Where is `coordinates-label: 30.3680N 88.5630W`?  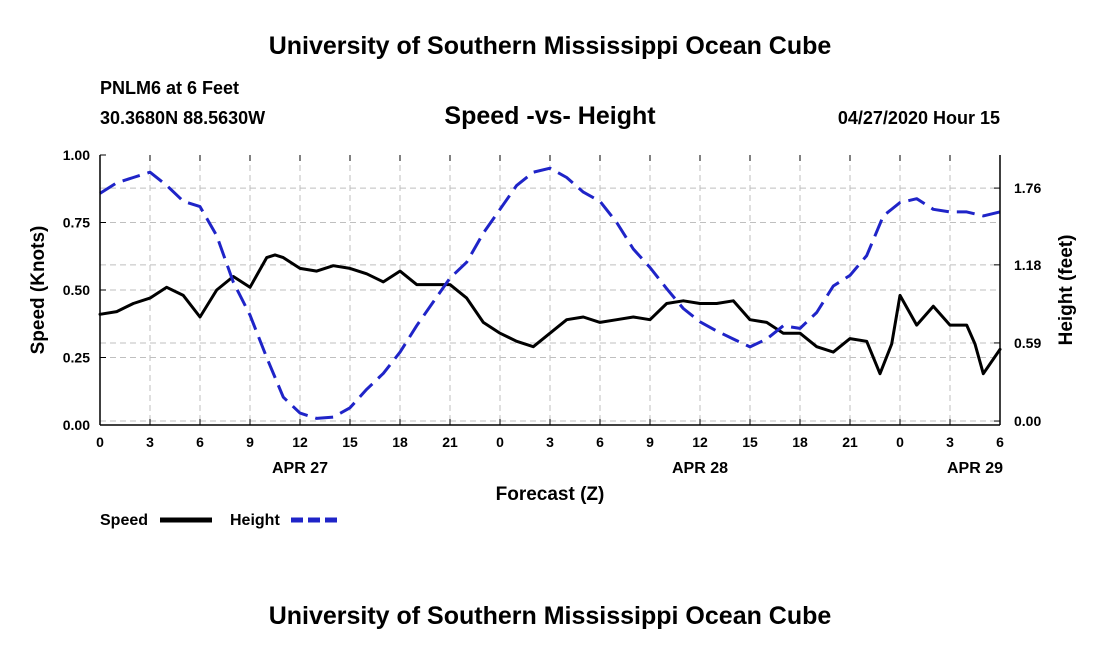 coordinates-label: 30.3680N 88.5630W is located at coordinates (182, 118).